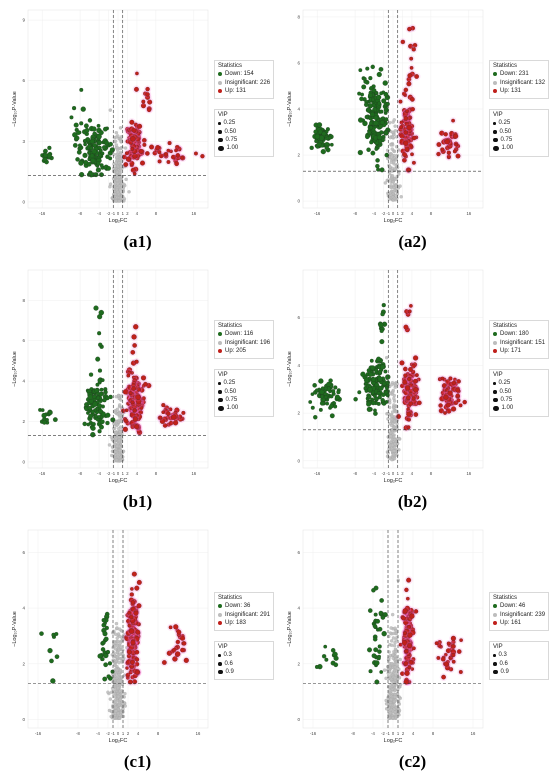 This screenshot has height=779, width=550. Describe the element at coordinates (514, 334) in the screenshot. I see `legend-down-label: Down: 180` at that location.